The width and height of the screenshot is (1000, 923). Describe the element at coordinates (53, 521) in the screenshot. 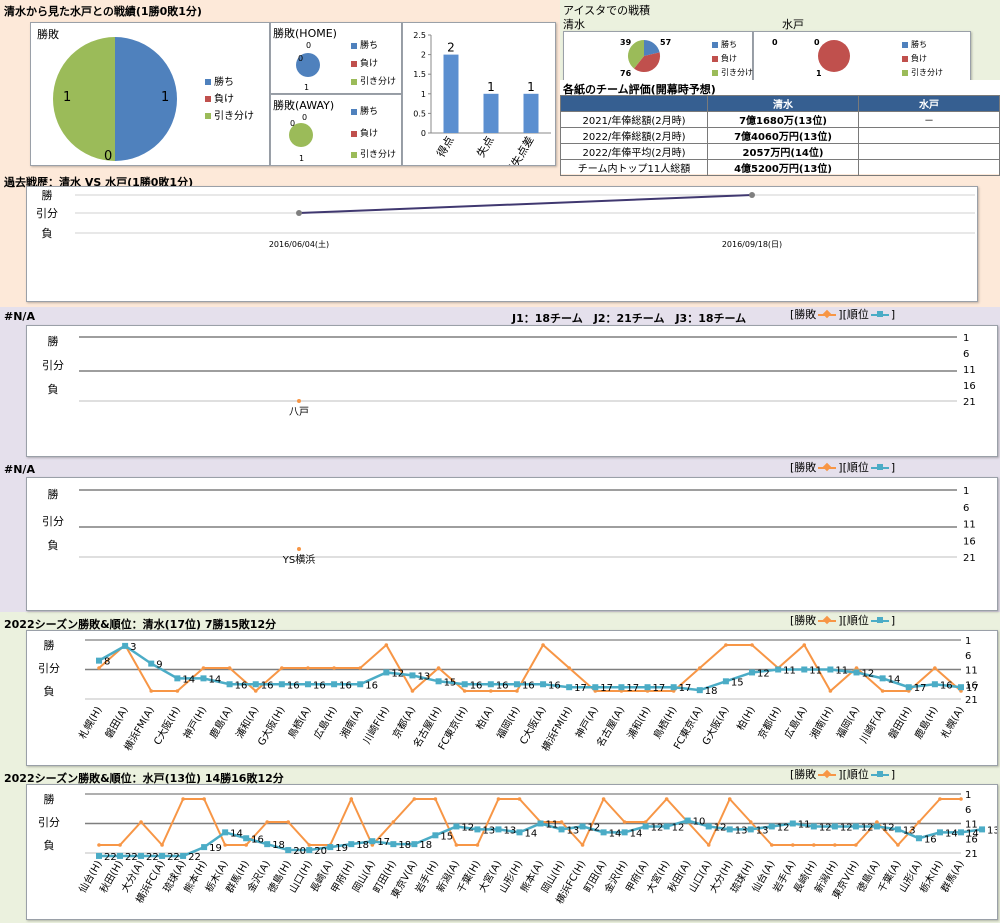

I see `y-label: 引分` at that location.